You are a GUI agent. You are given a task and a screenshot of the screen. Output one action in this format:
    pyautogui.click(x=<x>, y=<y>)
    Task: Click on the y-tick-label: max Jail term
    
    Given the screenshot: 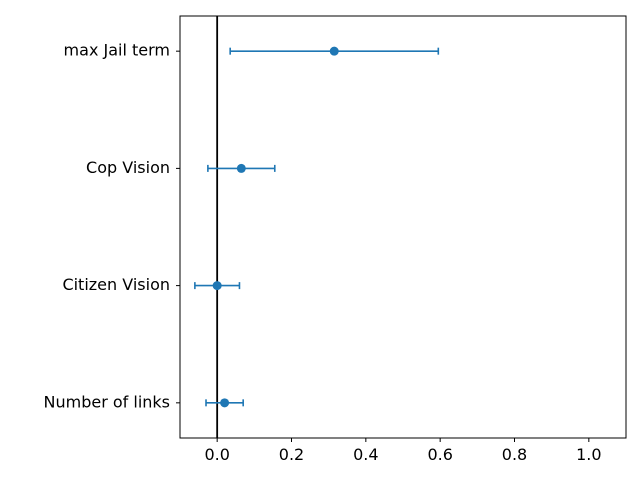 What is the action you would take?
    pyautogui.click(x=117, y=50)
    